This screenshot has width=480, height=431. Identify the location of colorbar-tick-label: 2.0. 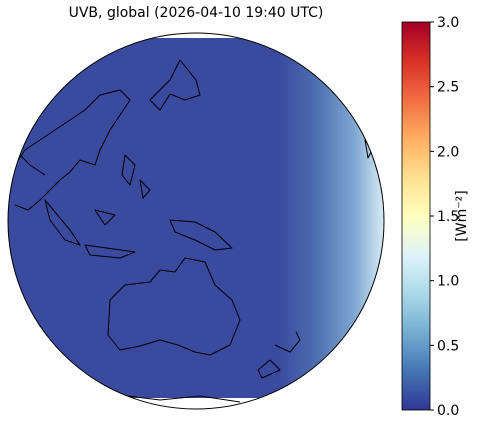
(448, 152).